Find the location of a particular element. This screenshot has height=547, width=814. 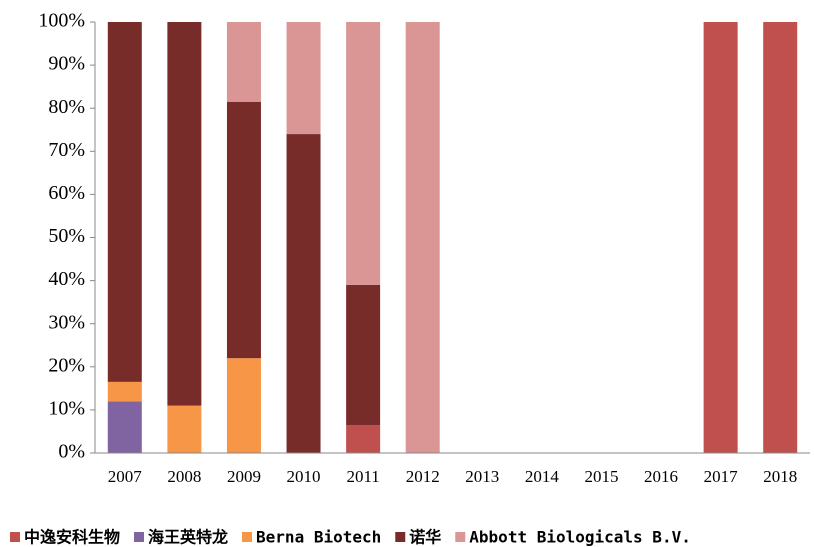

y-tick-label: 20% is located at coordinates (66, 365).